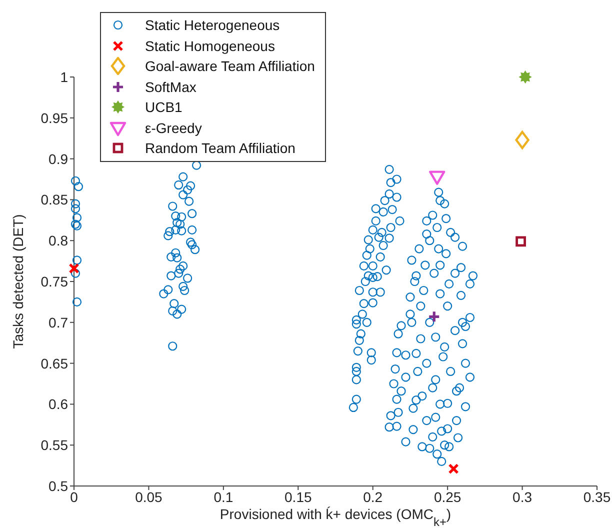 The image size is (614, 531). Describe the element at coordinates (54, 118) in the screenshot. I see `y-tick-label: 0.95` at that location.